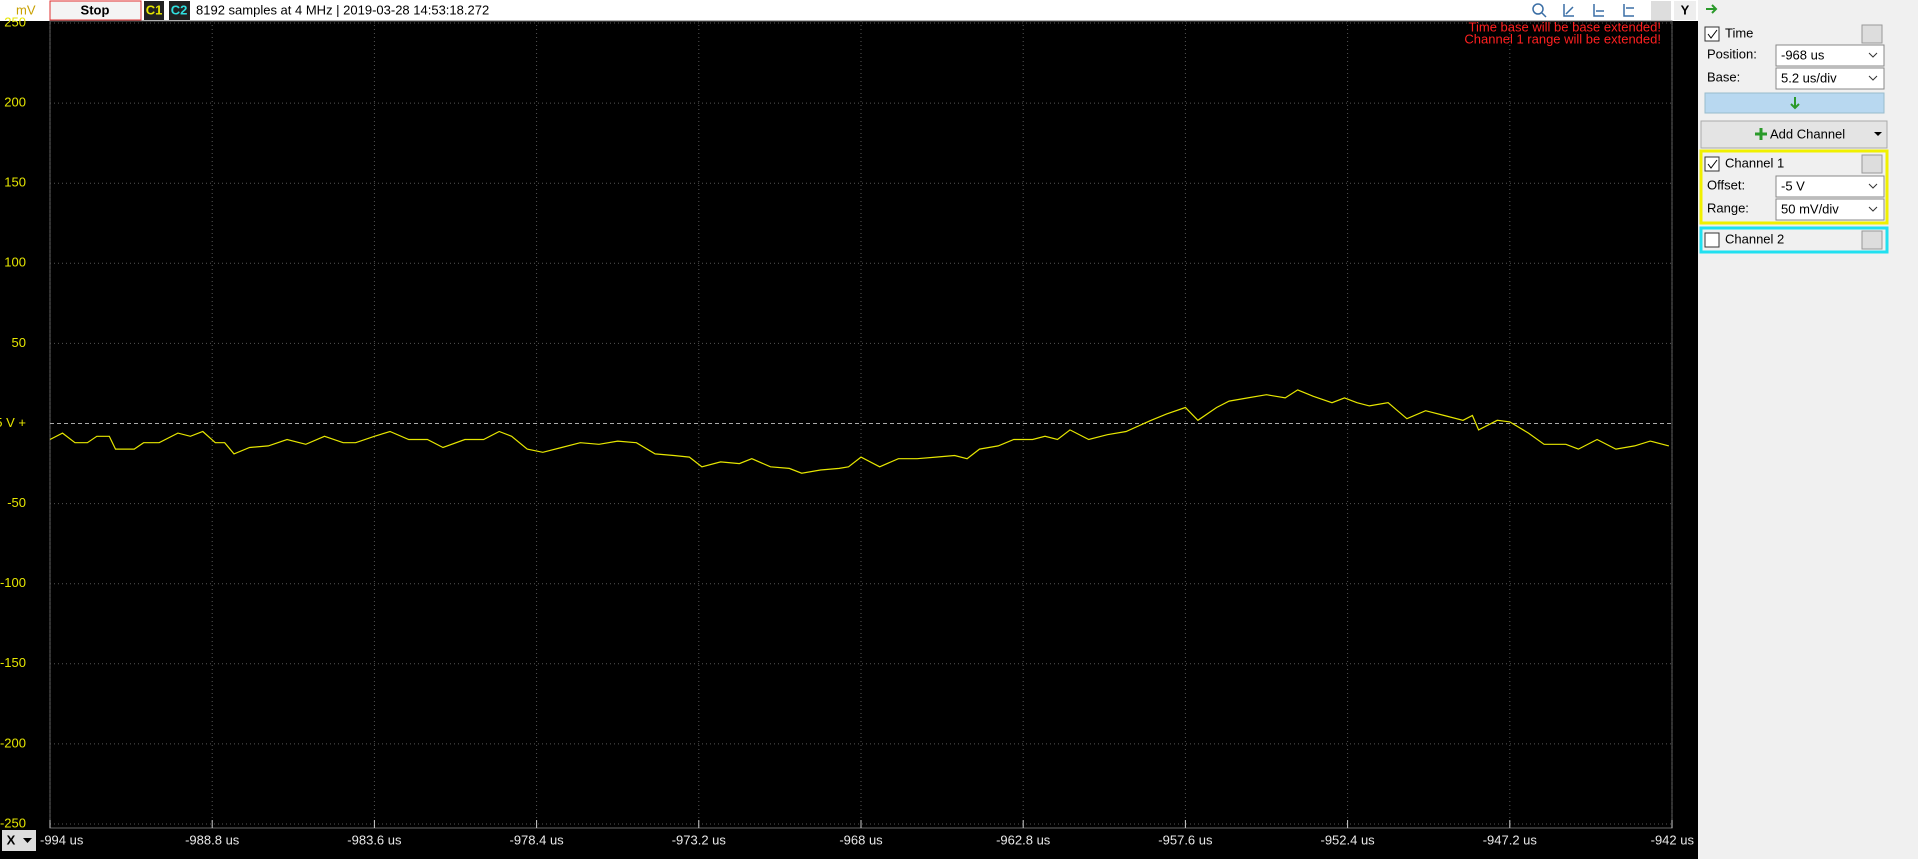  What do you see at coordinates (1562, 38) in the screenshot?
I see `warning: Channel 1 range will be extended!` at bounding box center [1562, 38].